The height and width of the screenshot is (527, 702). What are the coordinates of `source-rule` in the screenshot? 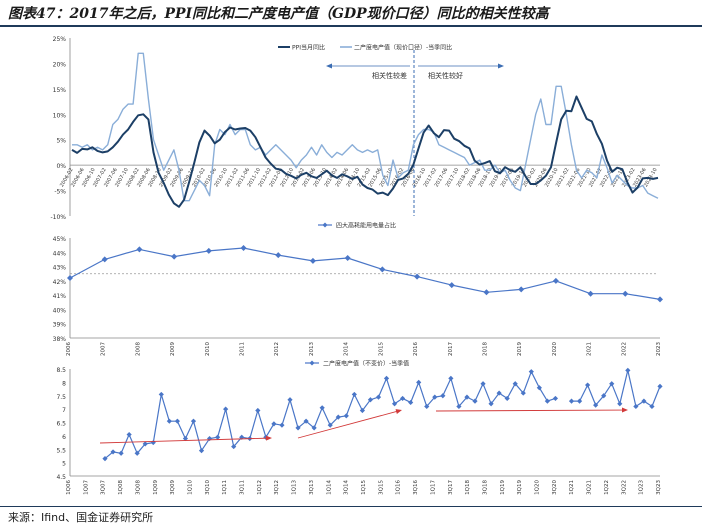 It's located at (351, 506).